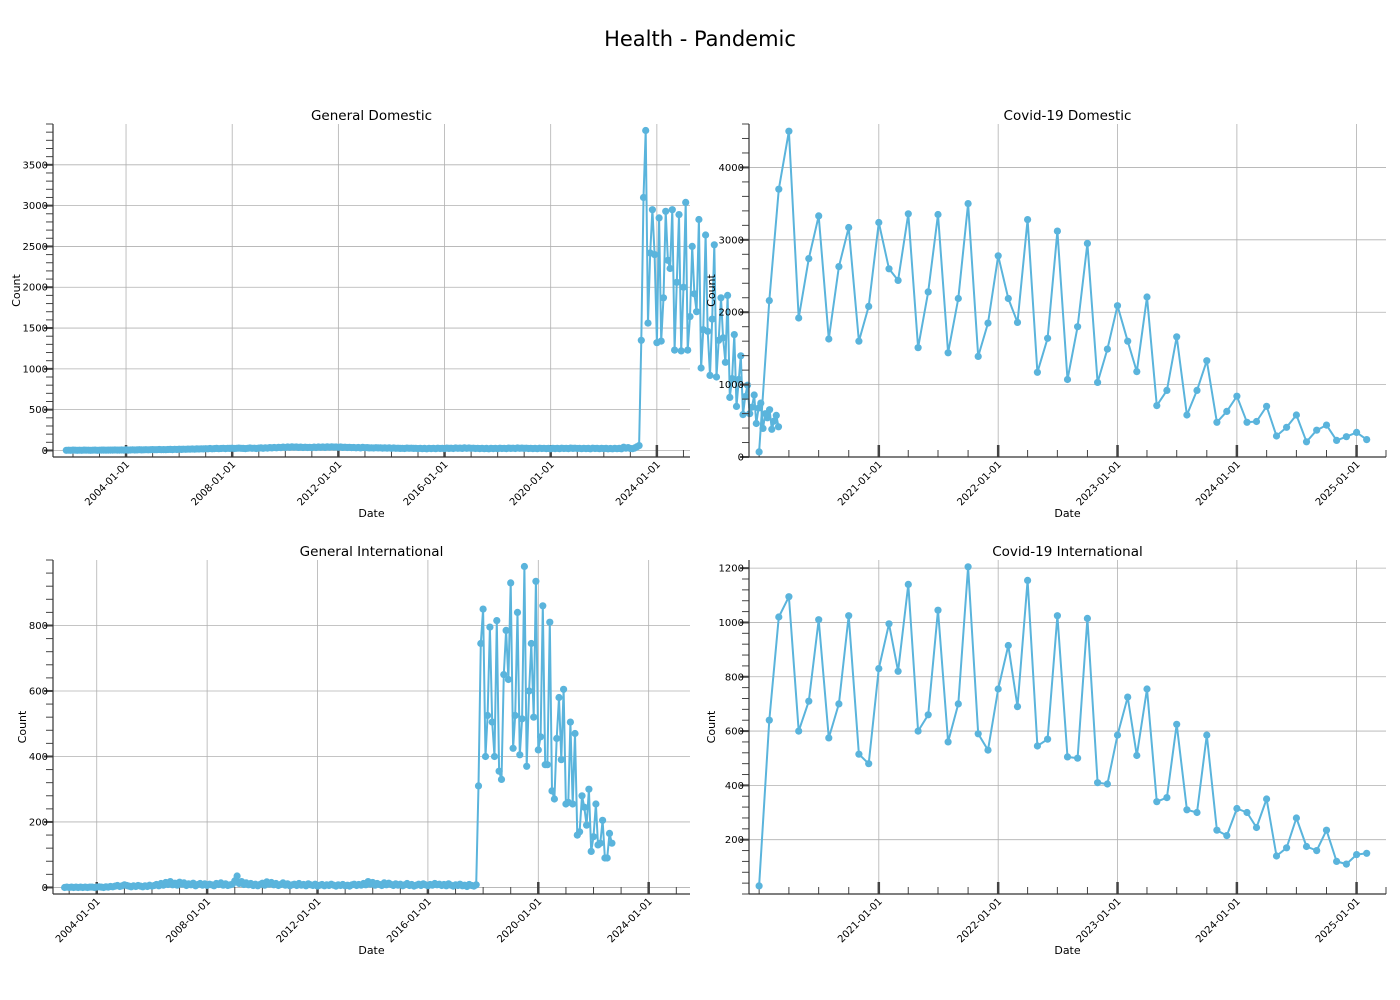 The width and height of the screenshot is (1400, 1000). Describe the element at coordinates (1067, 552) in the screenshot. I see `panel-title: Covid-19 International` at that location.